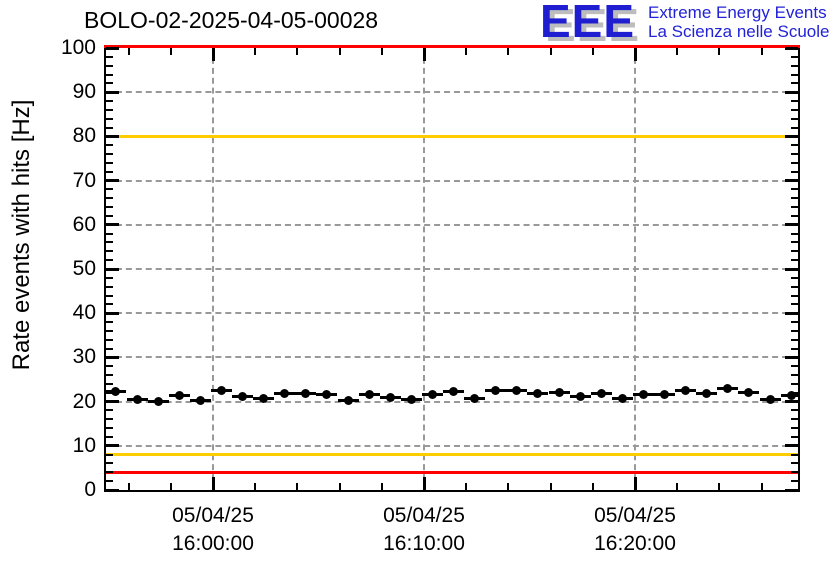  Describe the element at coordinates (737, 12) in the screenshot. I see `eee-logo-line1: Extreme Energy Events` at that location.